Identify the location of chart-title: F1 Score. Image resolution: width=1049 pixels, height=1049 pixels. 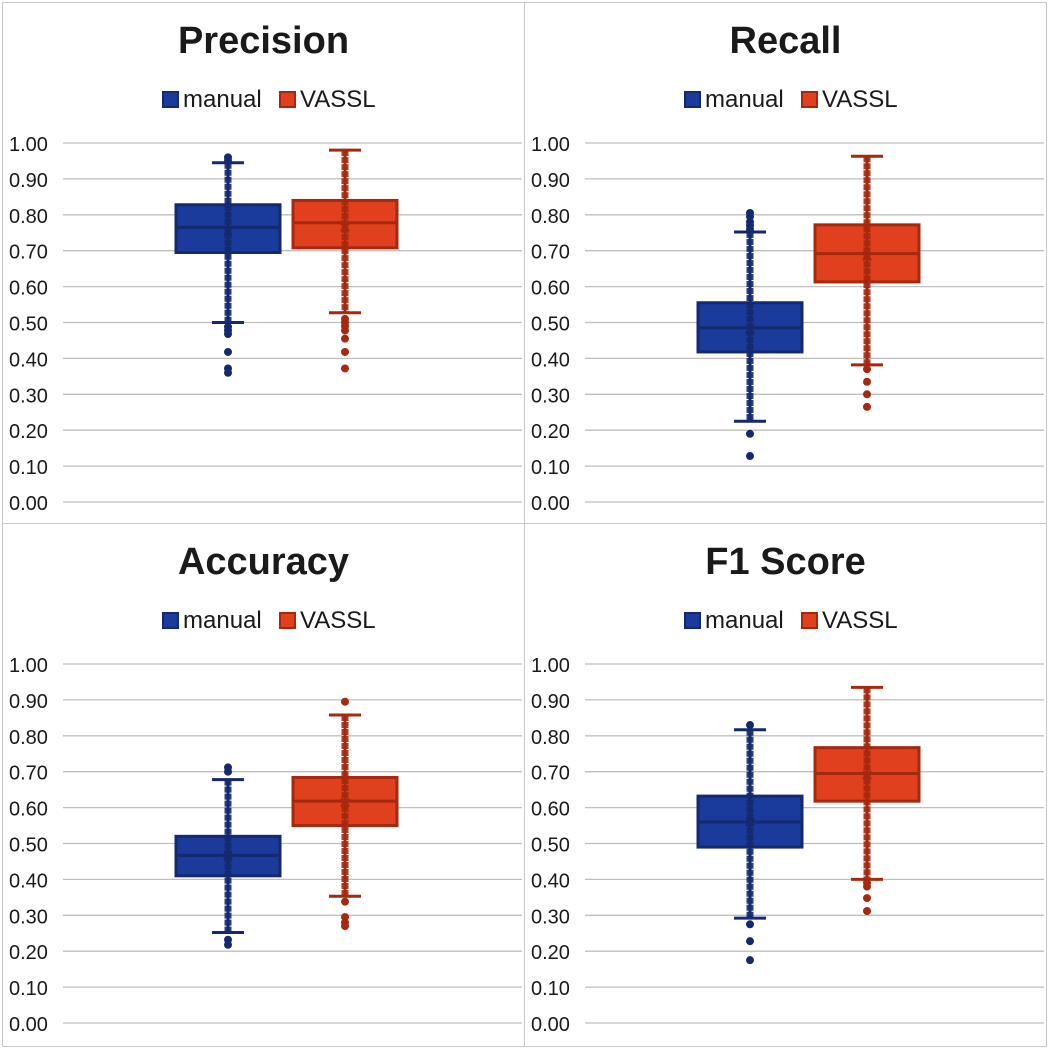
(785, 562).